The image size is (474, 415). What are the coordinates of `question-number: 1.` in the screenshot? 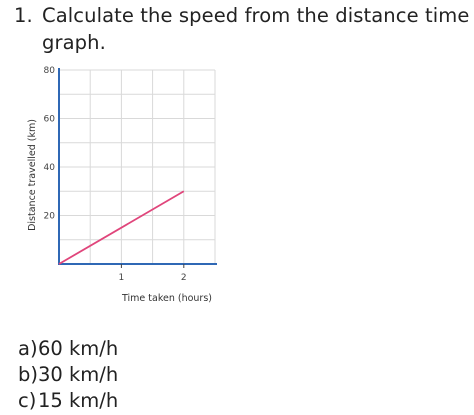 It's located at (23, 15).